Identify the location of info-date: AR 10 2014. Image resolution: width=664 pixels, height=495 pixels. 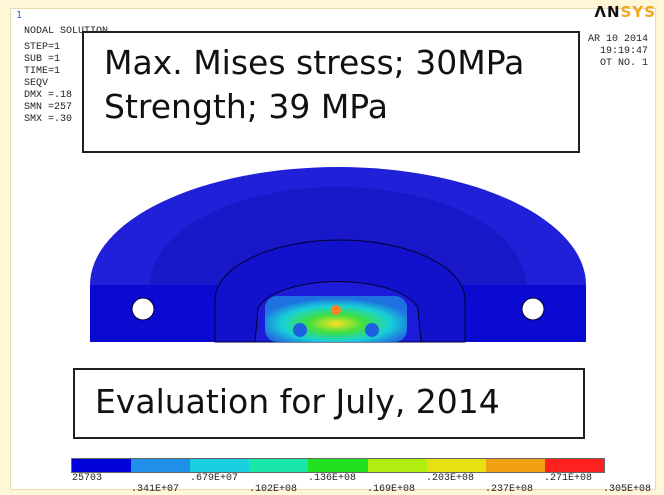
(617, 39).